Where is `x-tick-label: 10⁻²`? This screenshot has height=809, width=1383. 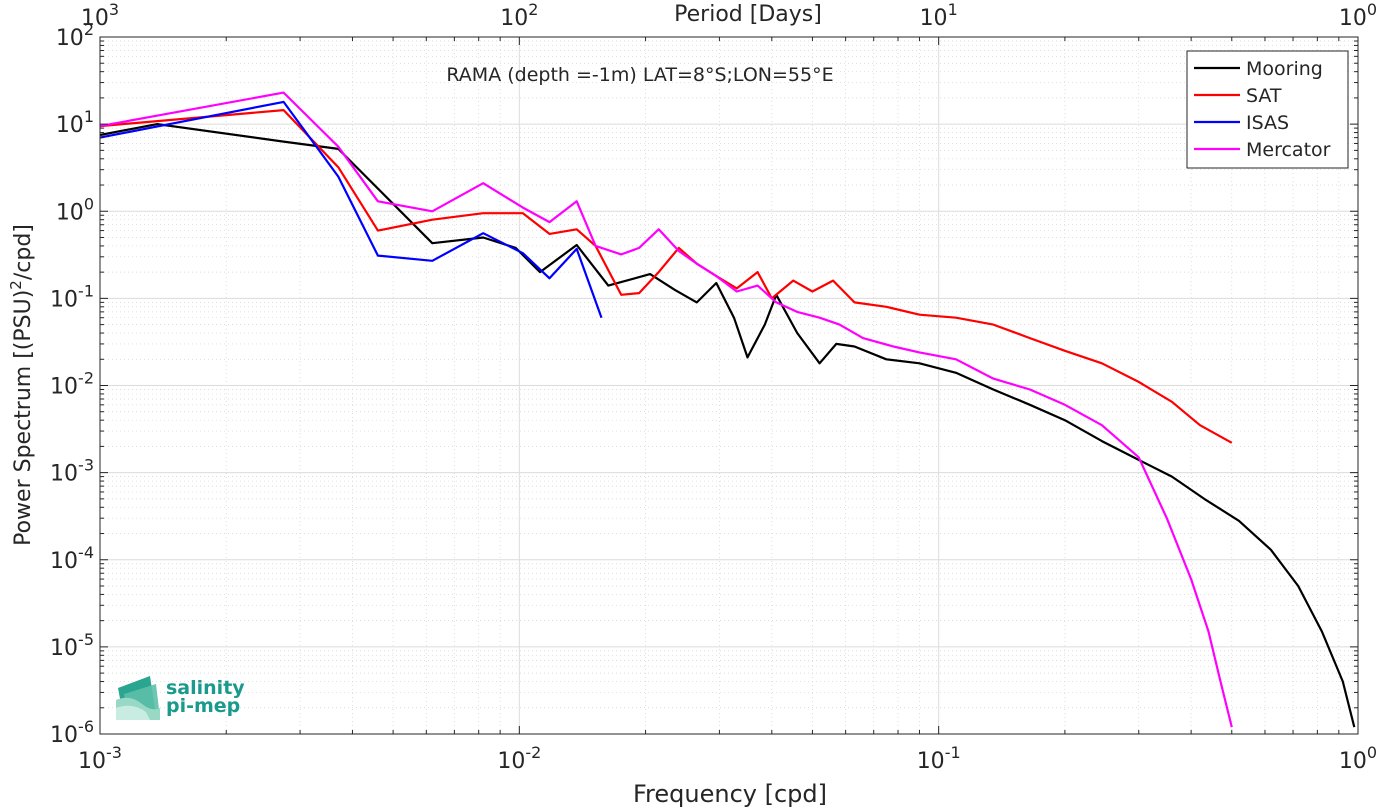 x-tick-label: 10⁻² is located at coordinates (519, 758).